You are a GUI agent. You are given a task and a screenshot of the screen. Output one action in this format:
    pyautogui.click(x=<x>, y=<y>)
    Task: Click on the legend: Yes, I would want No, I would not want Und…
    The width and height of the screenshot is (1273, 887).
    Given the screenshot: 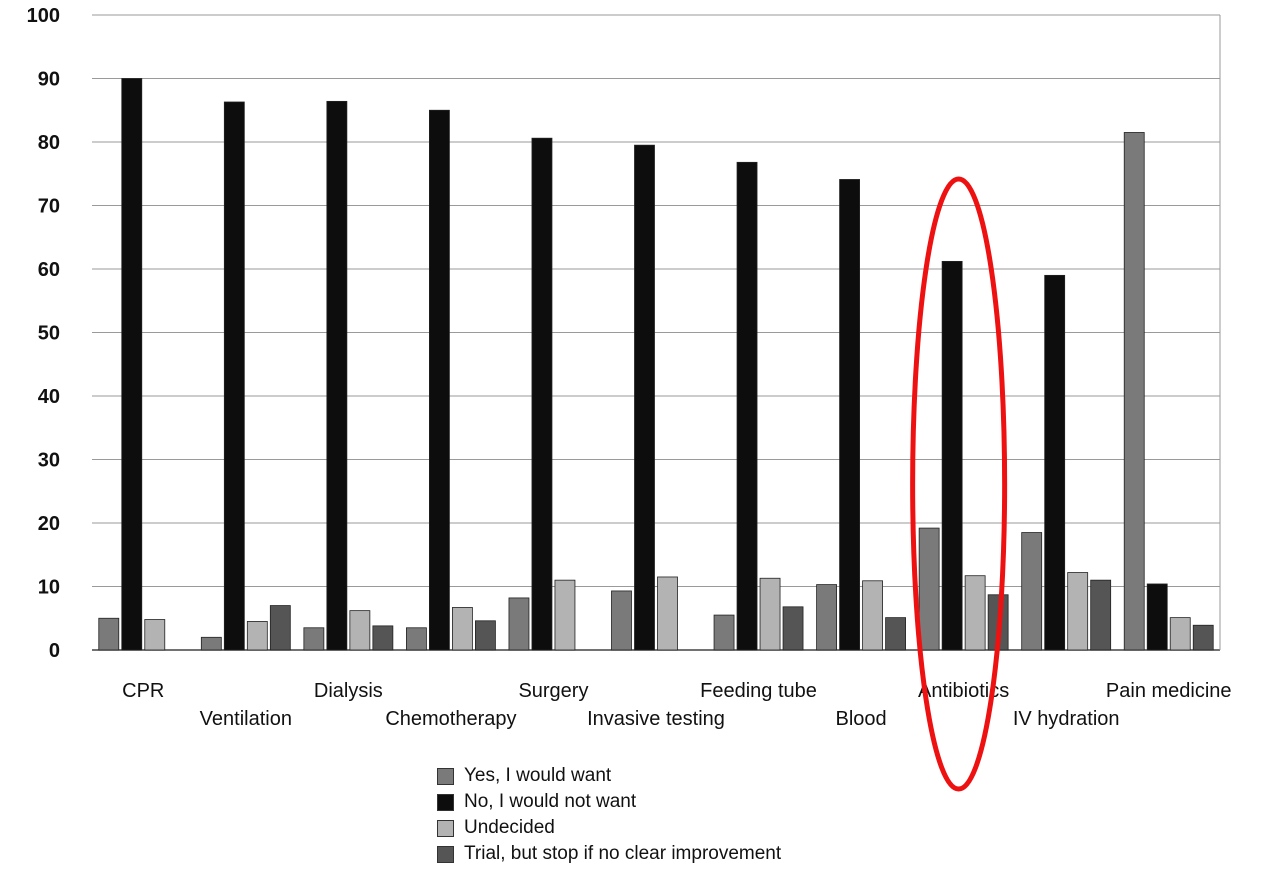 What is the action you would take?
    pyautogui.click(x=609, y=815)
    